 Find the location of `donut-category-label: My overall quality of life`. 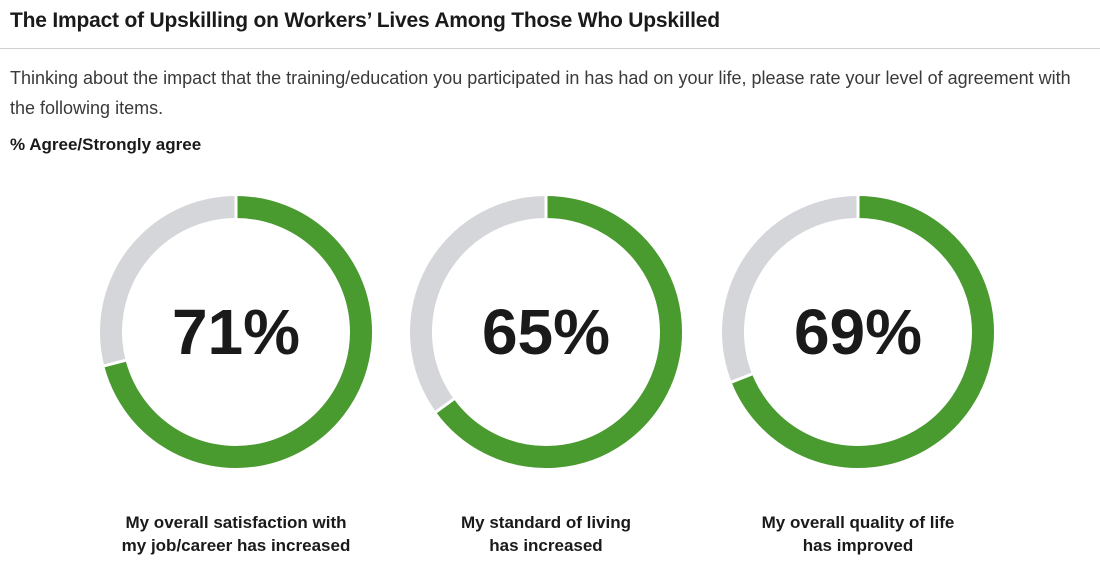

donut-category-label: My overall quality of life is located at coordinates (858, 522).